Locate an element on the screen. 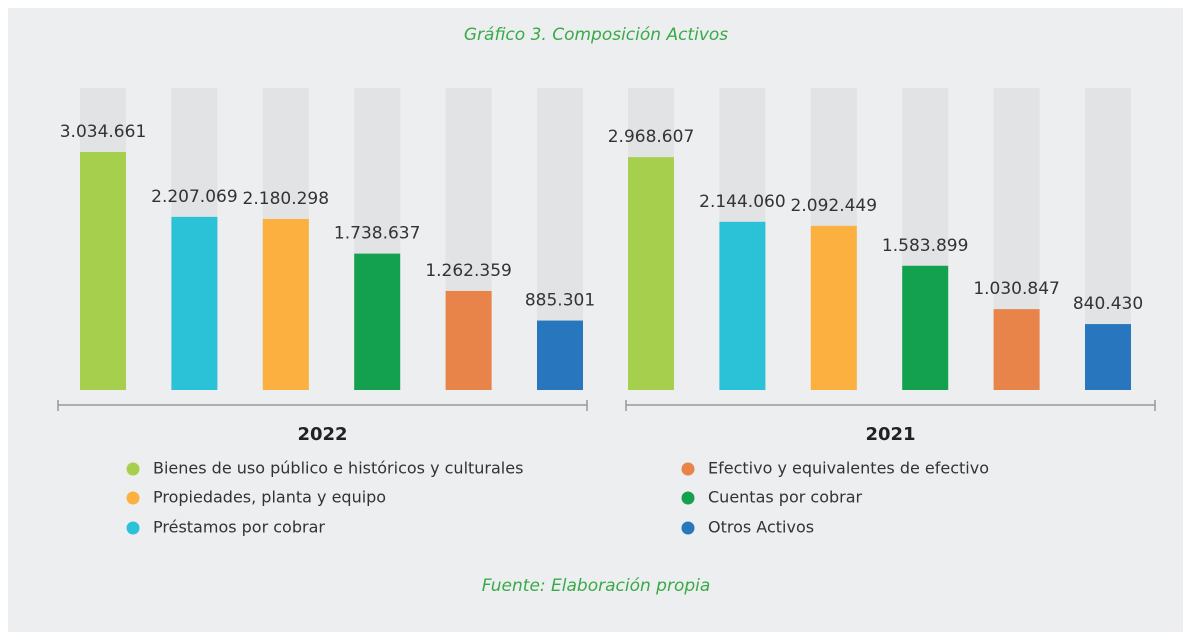 Image resolution: width=1191 pixels, height=632 pixels. legend-label: Cuentas por cobrar is located at coordinates (785, 497).